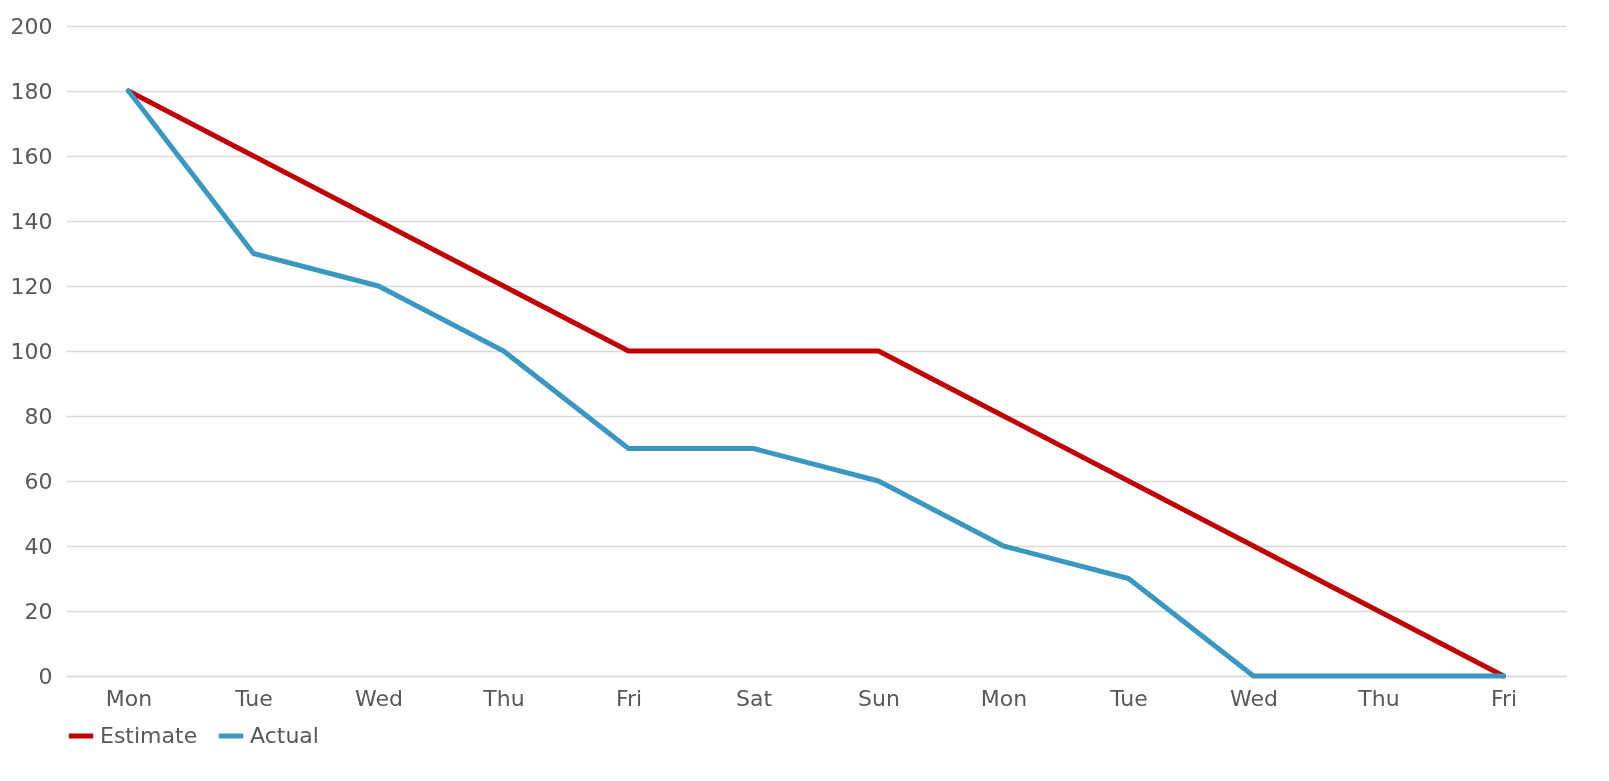 The height and width of the screenshot is (781, 1609). I want to click on legend-label: Actual, so click(284, 735).